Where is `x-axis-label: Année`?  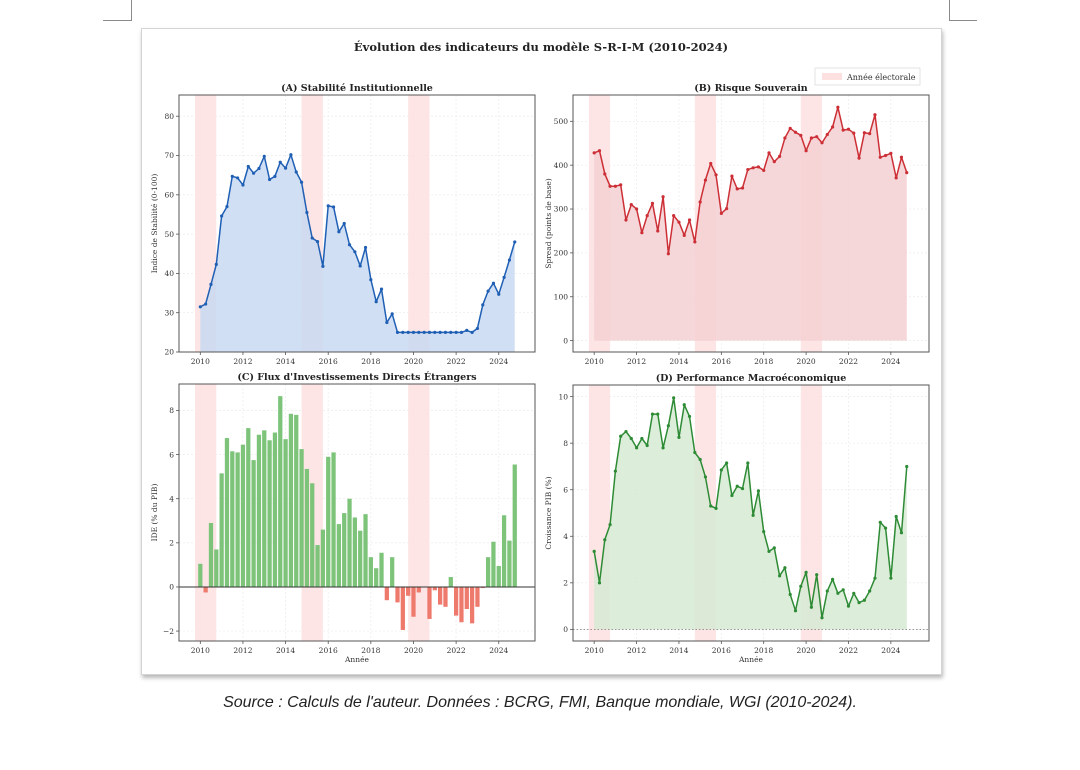 x-axis-label: Année is located at coordinates (357, 659).